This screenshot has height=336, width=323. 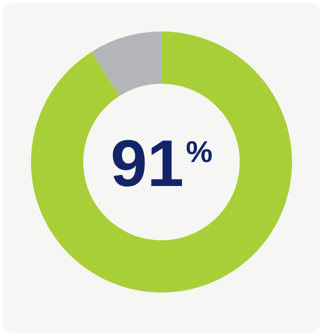 What do you see at coordinates (161, 163) in the screenshot?
I see `text: 91%` at bounding box center [161, 163].